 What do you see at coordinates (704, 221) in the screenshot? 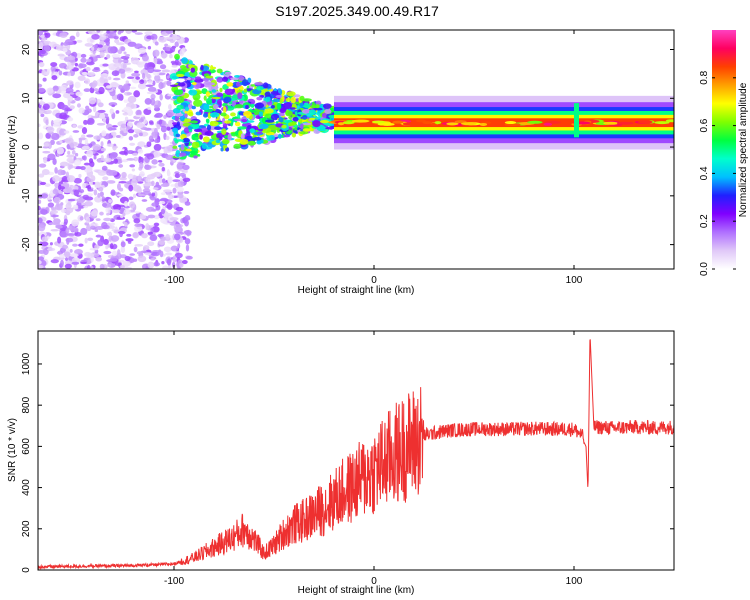
I see `colorbar-tick-label: 0.2` at bounding box center [704, 221].